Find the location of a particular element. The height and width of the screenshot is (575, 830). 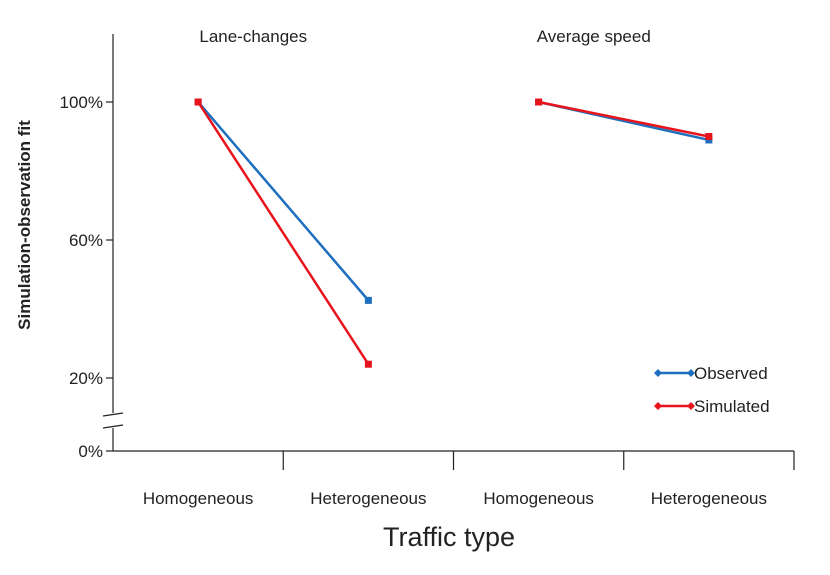

y-tick-label-20: 20% is located at coordinates (86, 378).